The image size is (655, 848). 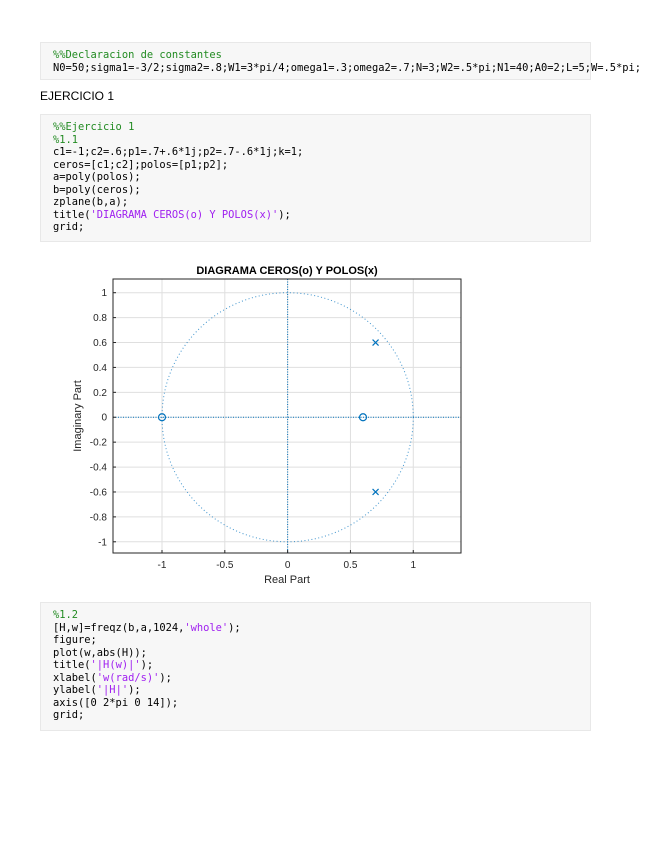 What do you see at coordinates (321, 202) in the screenshot?
I see `code-line: zplane(b,a);` at bounding box center [321, 202].